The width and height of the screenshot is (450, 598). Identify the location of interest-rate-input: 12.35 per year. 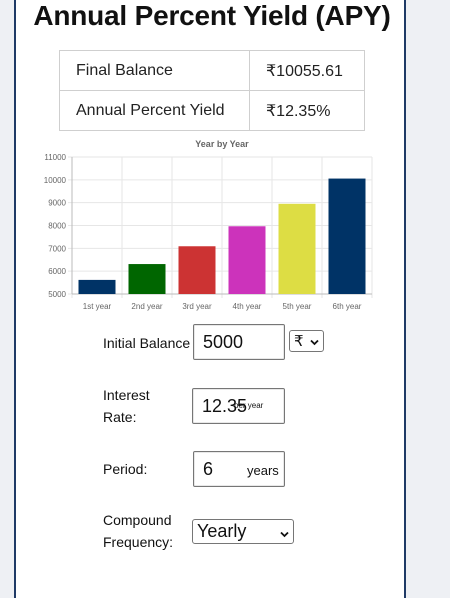
(238, 406).